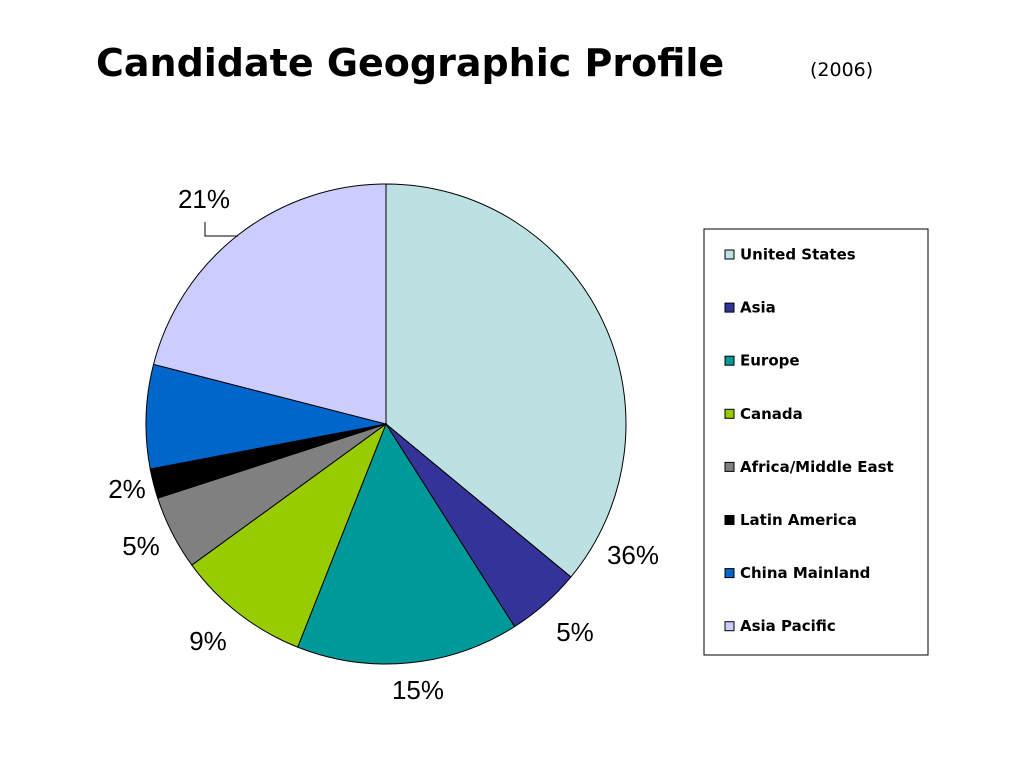 Image resolution: width=1024 pixels, height=768 pixels. Describe the element at coordinates (208, 641) in the screenshot. I see `data-label: 9%` at that location.